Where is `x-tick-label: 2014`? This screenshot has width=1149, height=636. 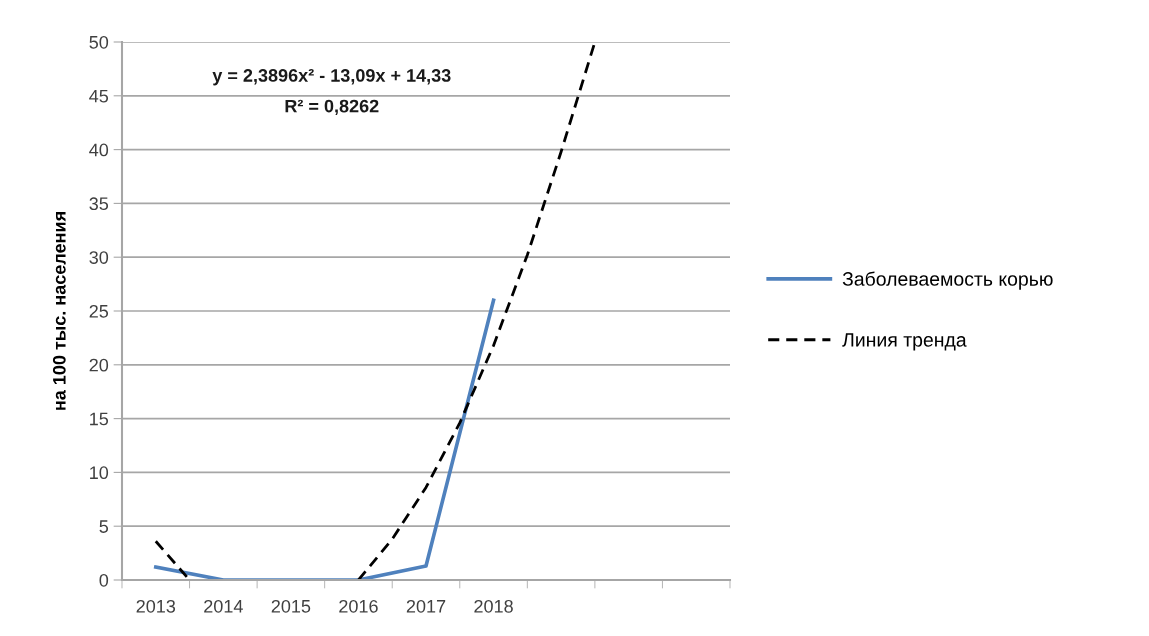 x-tick-label: 2014 is located at coordinates (223, 606).